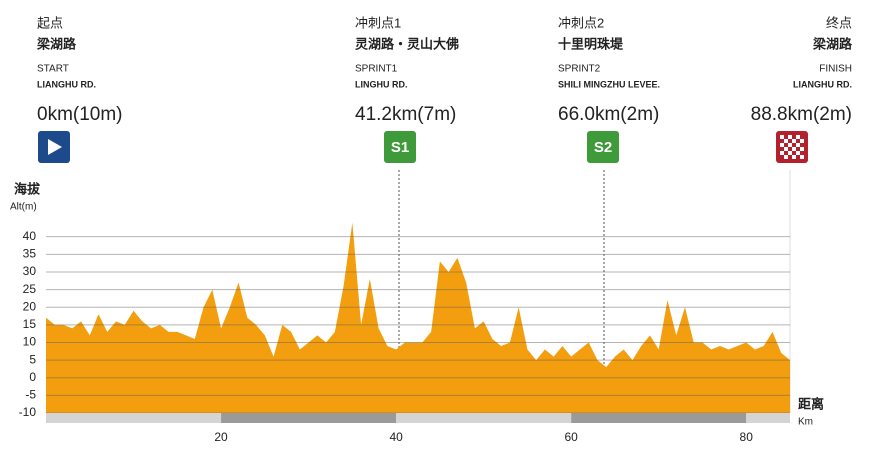  What do you see at coordinates (28, 412) in the screenshot?
I see `y-tick-label: -10` at bounding box center [28, 412].